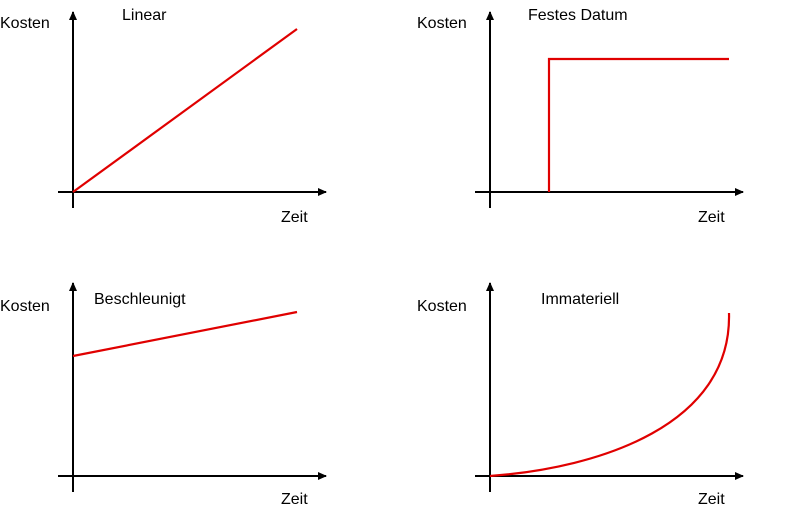 The width and height of the screenshot is (800, 507). What do you see at coordinates (578, 15) in the screenshot?
I see `panel-title: Festes Datum` at bounding box center [578, 15].